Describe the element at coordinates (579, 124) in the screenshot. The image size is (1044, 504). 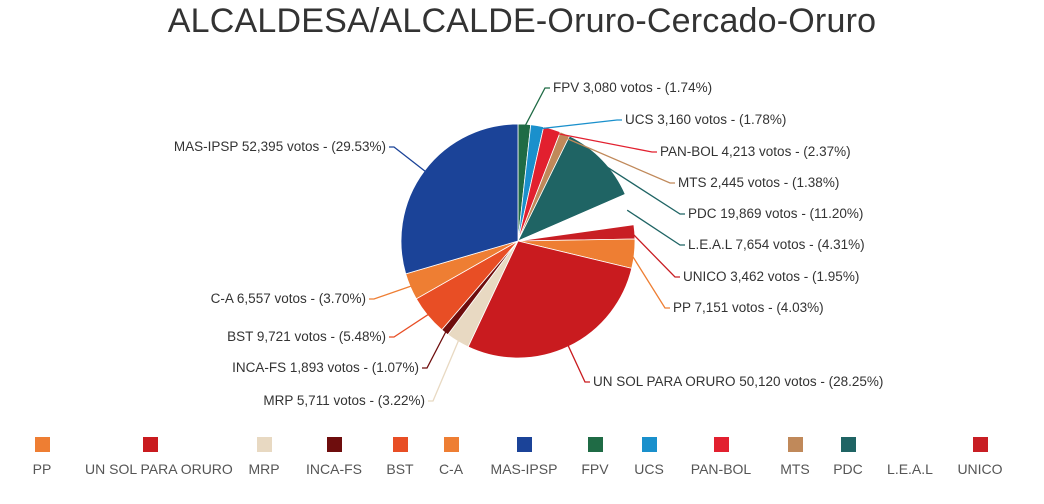
I see `leader-line-ucs` at that location.